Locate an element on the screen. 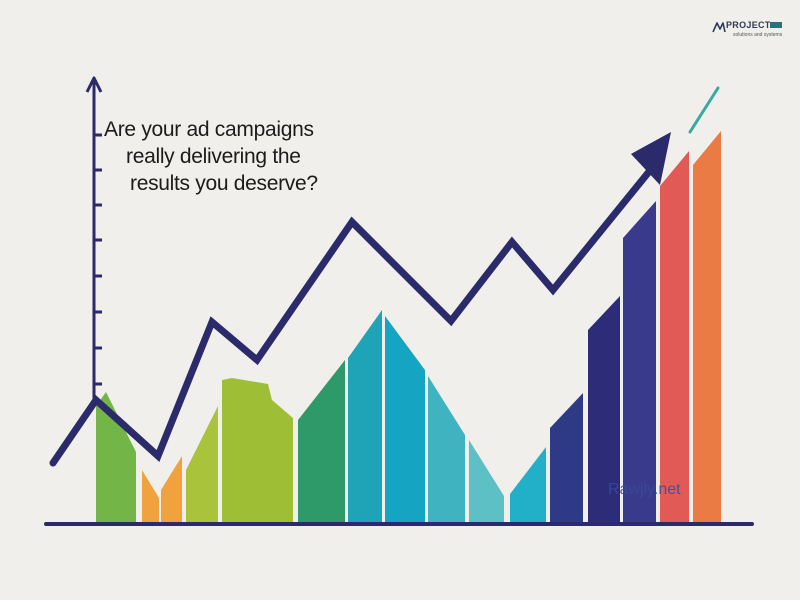 This screenshot has width=800, height=600. brand-logo: PROJECT solutions and systems is located at coordinates (752, 32).